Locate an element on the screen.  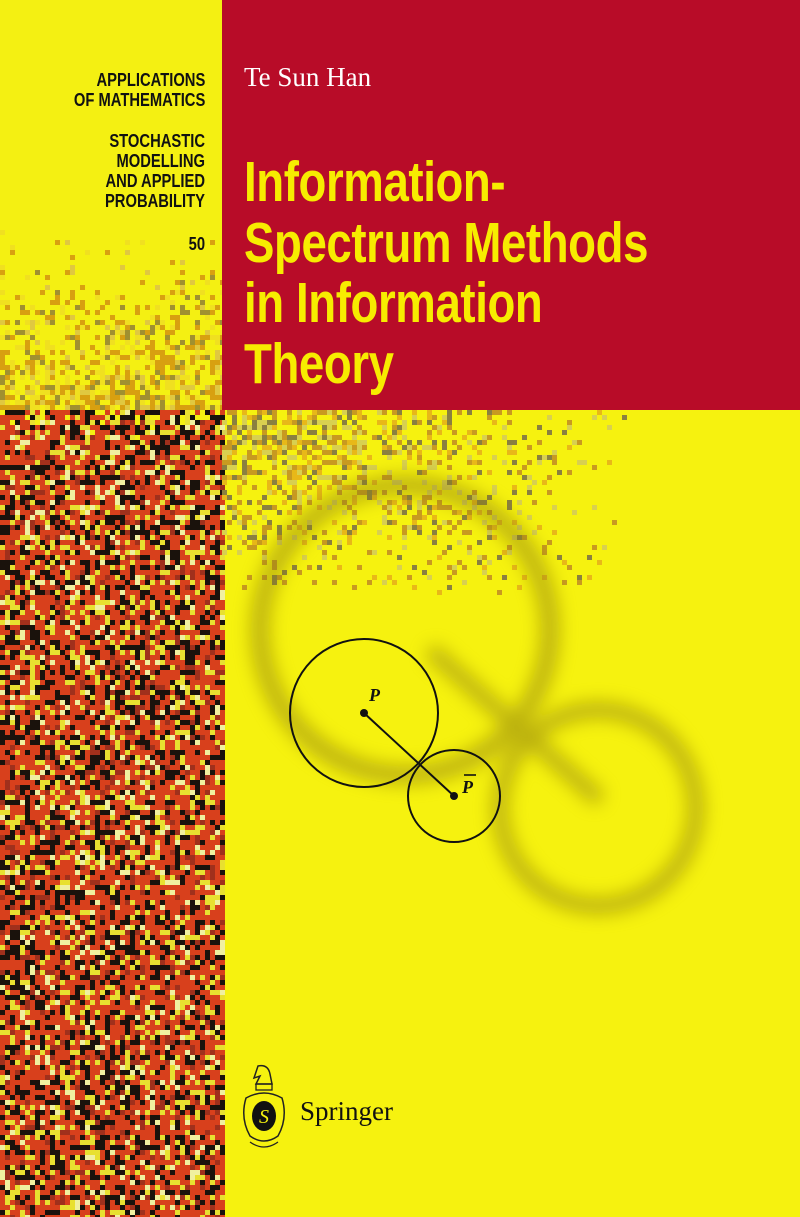
title-line: Information- is located at coordinates (375, 182).